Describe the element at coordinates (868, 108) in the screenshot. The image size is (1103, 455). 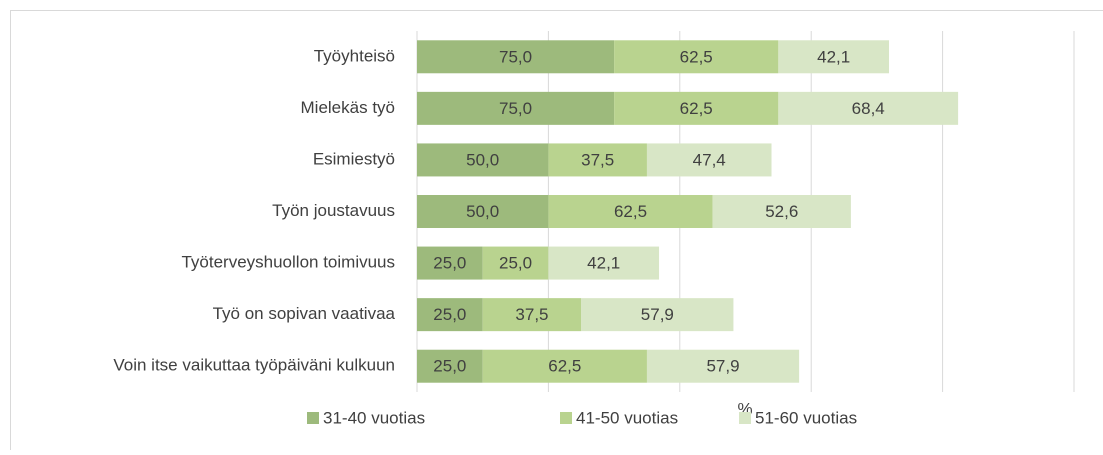
I see `data-label: 68,4` at that location.